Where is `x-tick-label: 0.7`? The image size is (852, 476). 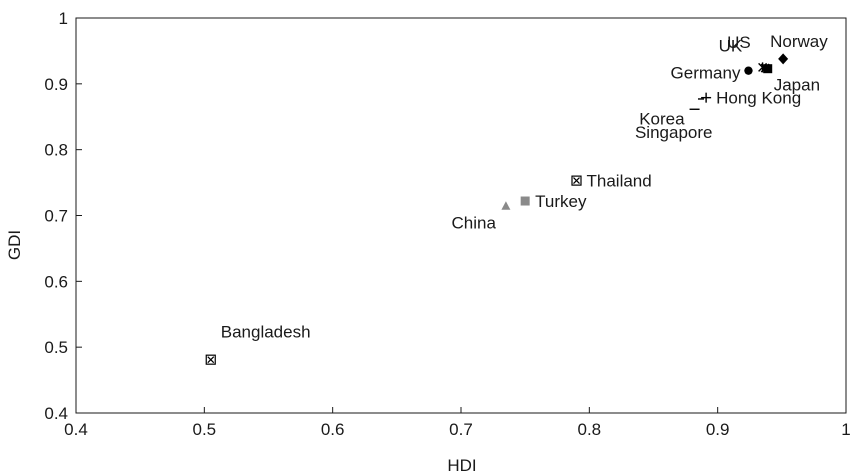 x-tick-label: 0.7 is located at coordinates (461, 429).